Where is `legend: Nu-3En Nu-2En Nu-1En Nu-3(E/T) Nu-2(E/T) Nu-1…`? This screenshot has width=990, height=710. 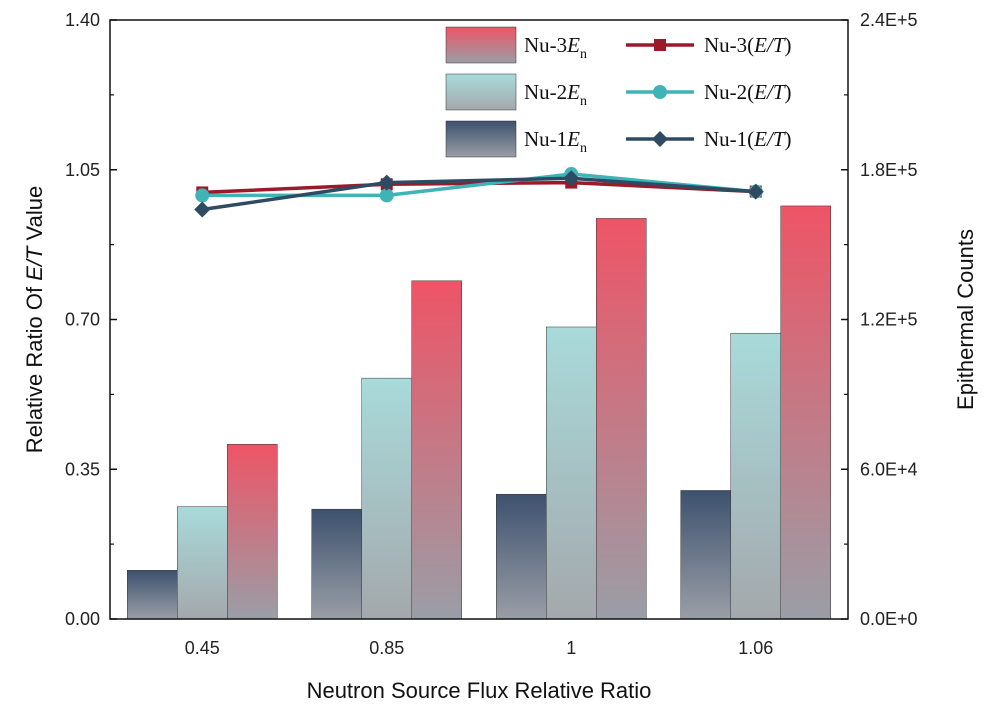 legend: Nu-3En Nu-2En Nu-1En Nu-3(E/T) Nu-2(E/T) Nu-1… is located at coordinates (618, 92).